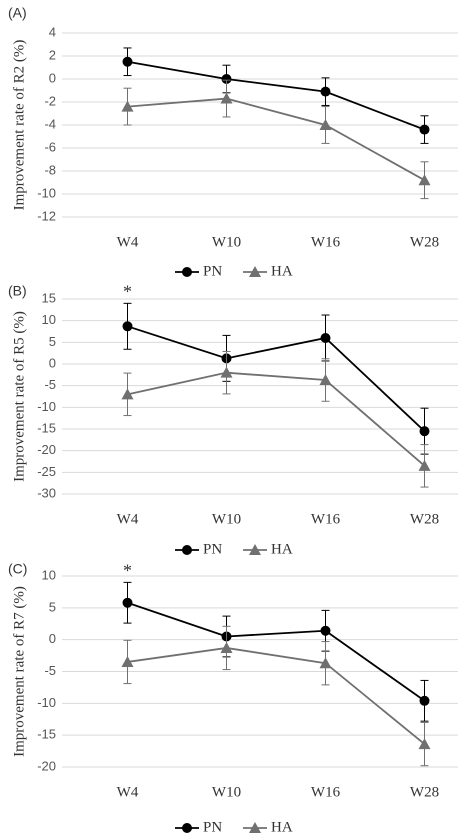 The height and width of the screenshot is (834, 466). What do you see at coordinates (50, 169) in the screenshot?
I see `y-tick-label: -8` at bounding box center [50, 169].